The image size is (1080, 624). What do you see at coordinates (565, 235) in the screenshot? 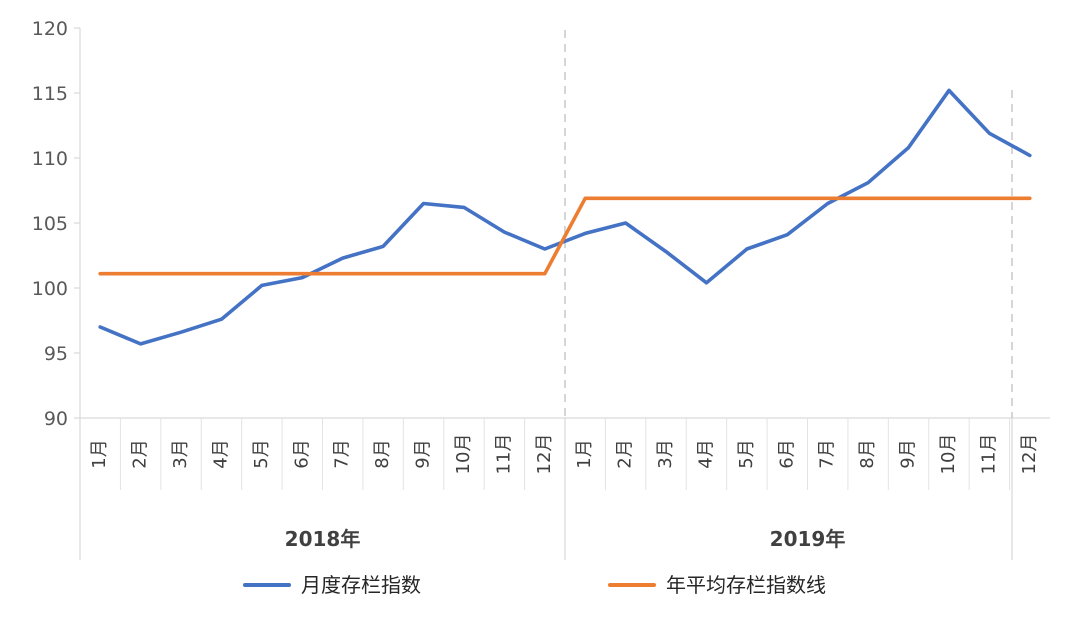
I see `series-line` at bounding box center [565, 235].